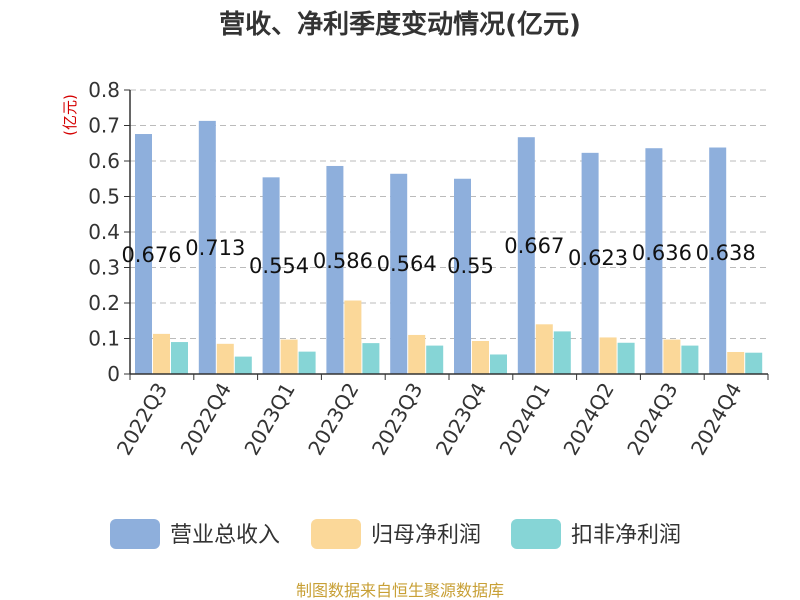 Image resolution: width=800 pixels, height=600 pixels. I want to click on legend-item-0: 营业总收入, so click(195, 534).